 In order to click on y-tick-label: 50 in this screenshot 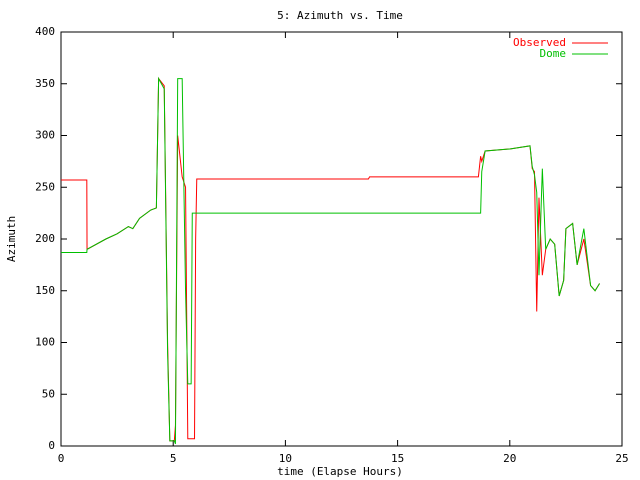, I will do `click(48, 393)`.